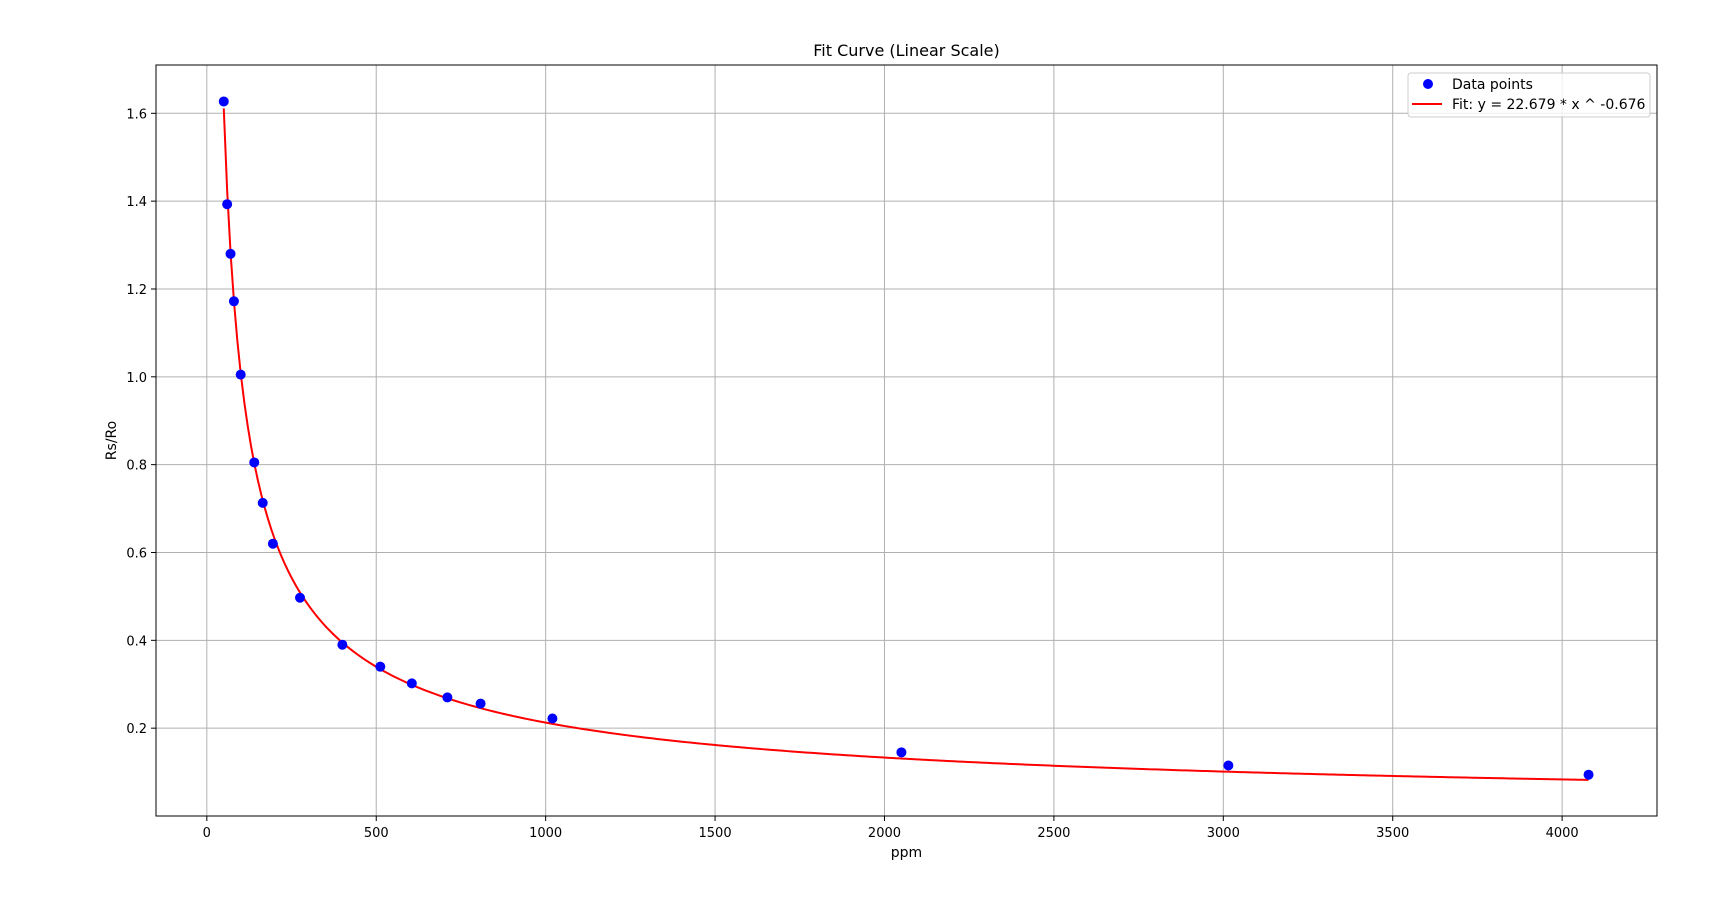  I want to click on y-tick-label: 0.8, so click(136, 466).